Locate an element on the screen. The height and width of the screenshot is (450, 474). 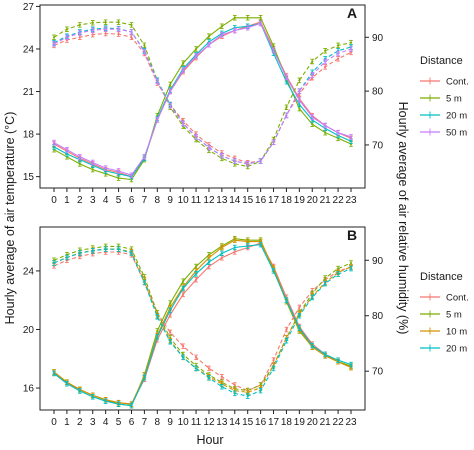
x-tick-label: 12 is located at coordinates (209, 422).